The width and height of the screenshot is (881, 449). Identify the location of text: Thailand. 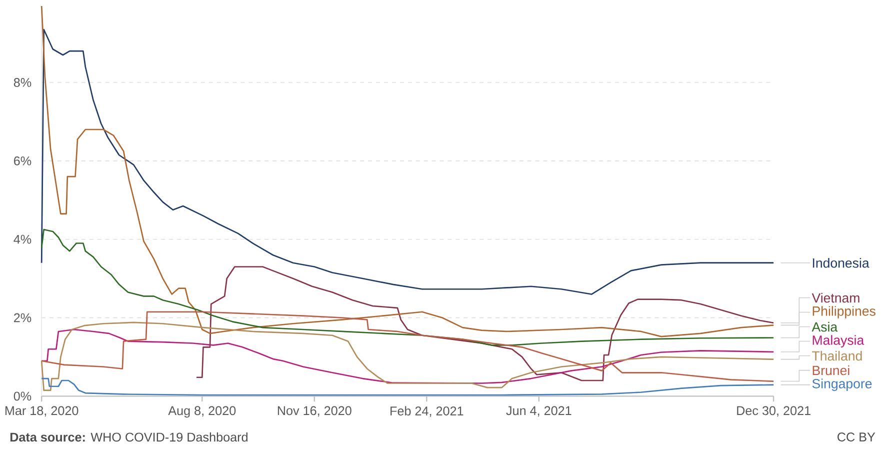
(837, 355).